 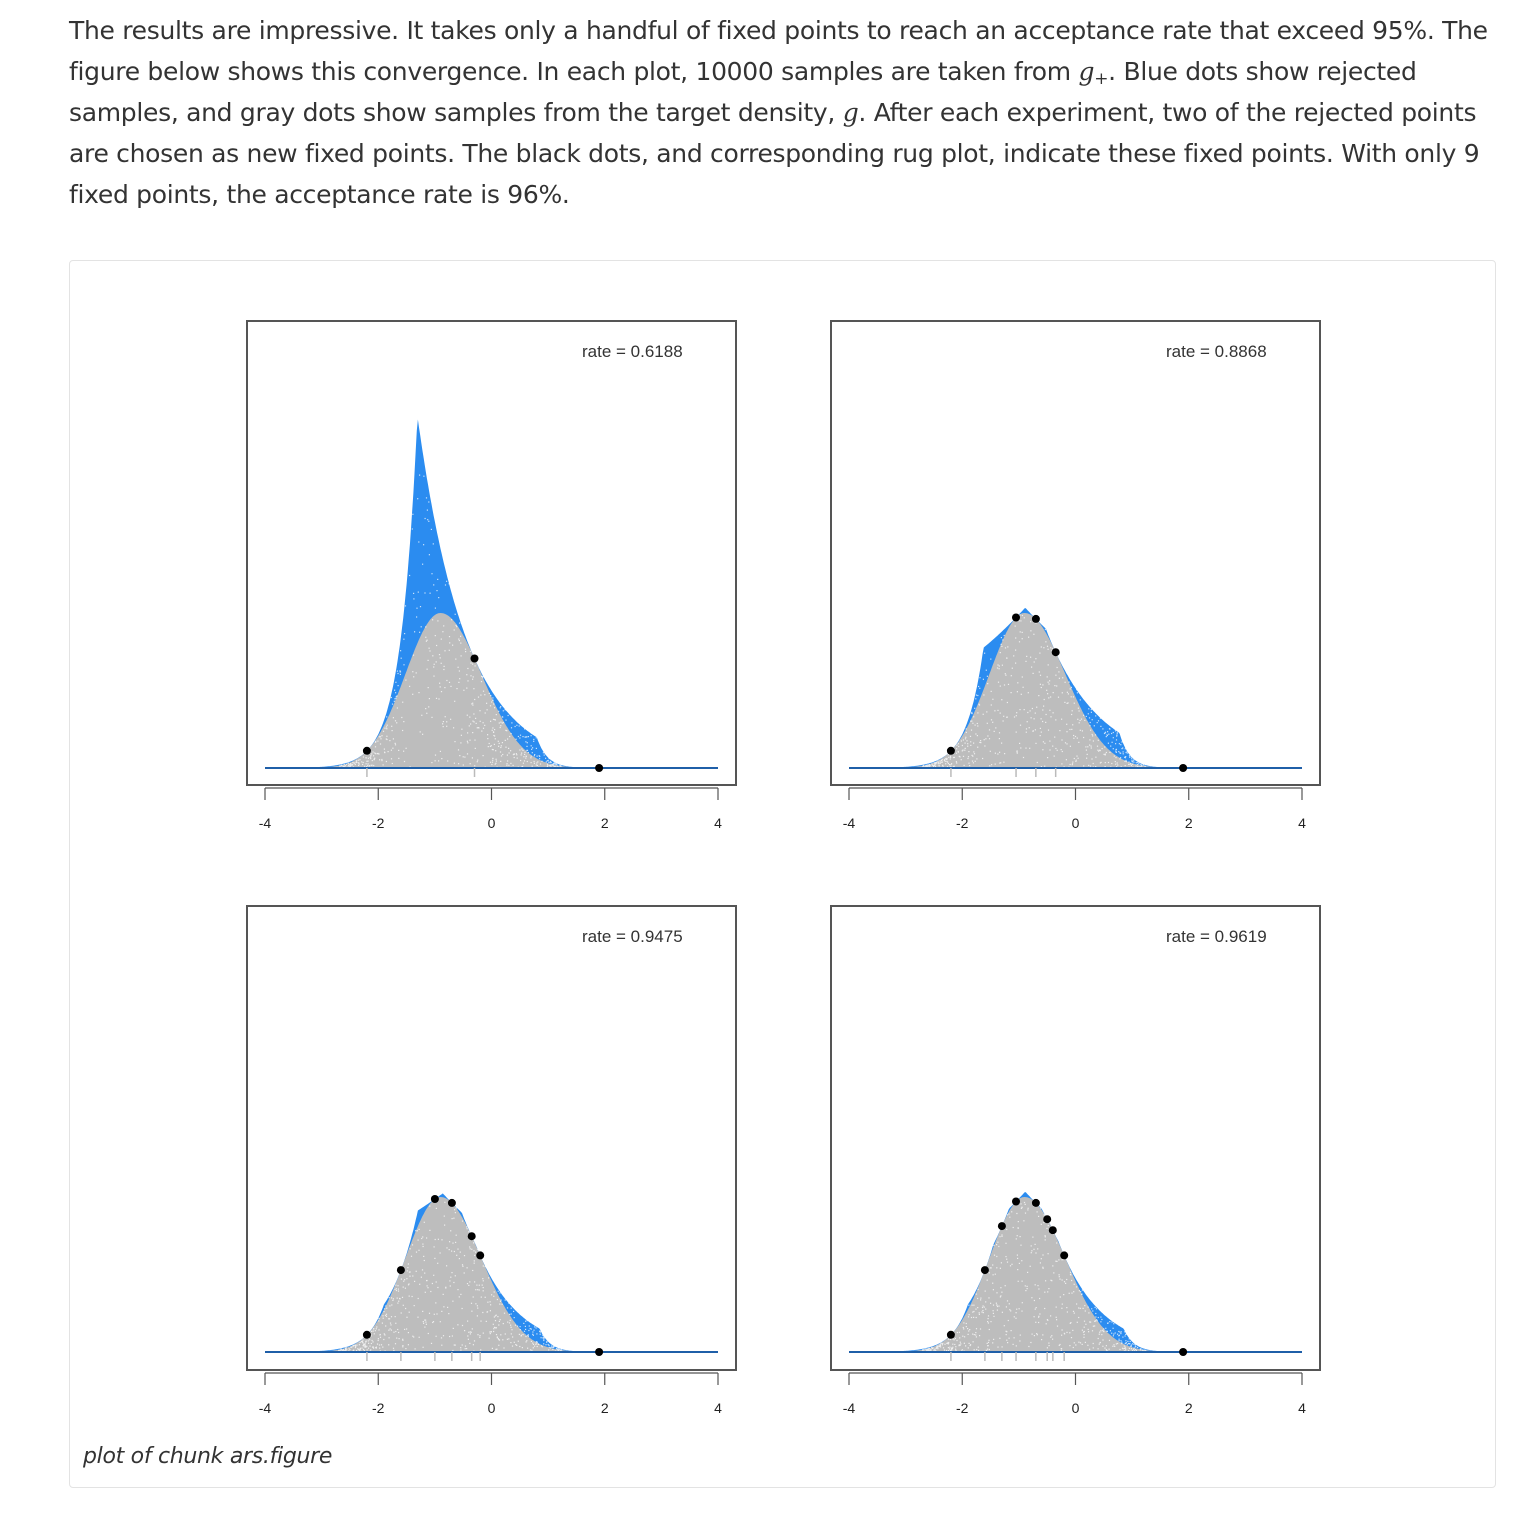 I want to click on plot-panel-1: rate = 0.6188 -4 -2 0 2 4, so click(x=491, y=575).